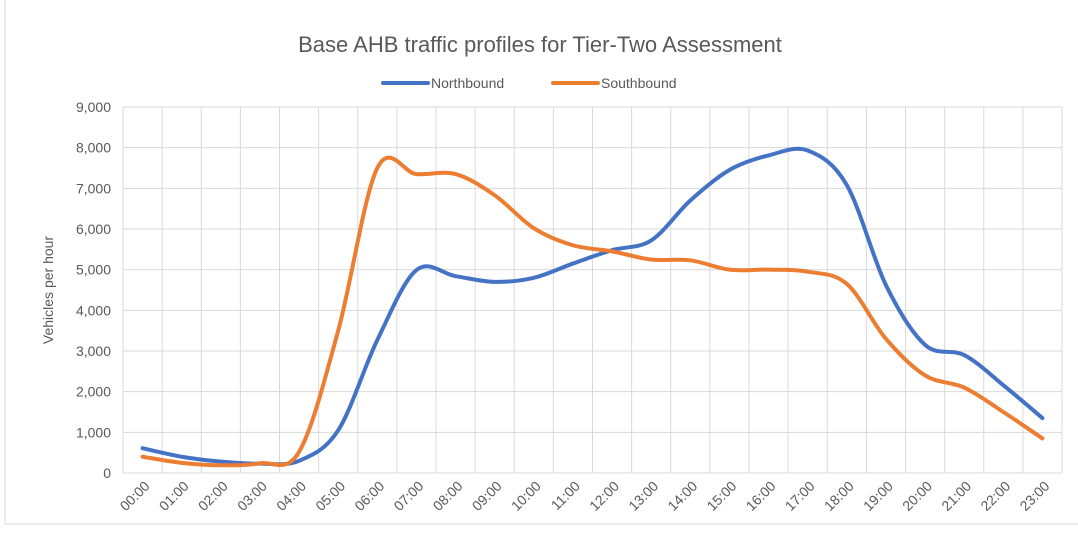  Describe the element at coordinates (800, 496) in the screenshot. I see `x-tick-label: 17:00` at that location.